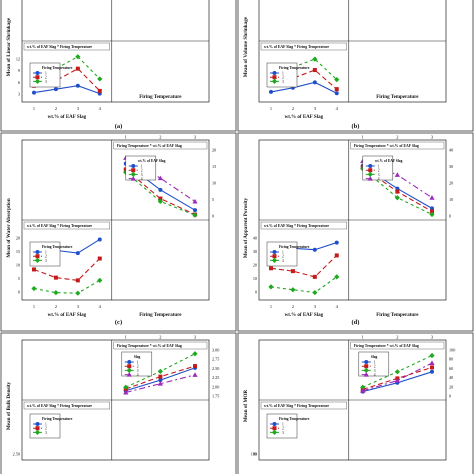 The image size is (474, 474). What do you see at coordinates (363, 337) in the screenshot?
I see `x-tick-label-top: 1` at bounding box center [363, 337].